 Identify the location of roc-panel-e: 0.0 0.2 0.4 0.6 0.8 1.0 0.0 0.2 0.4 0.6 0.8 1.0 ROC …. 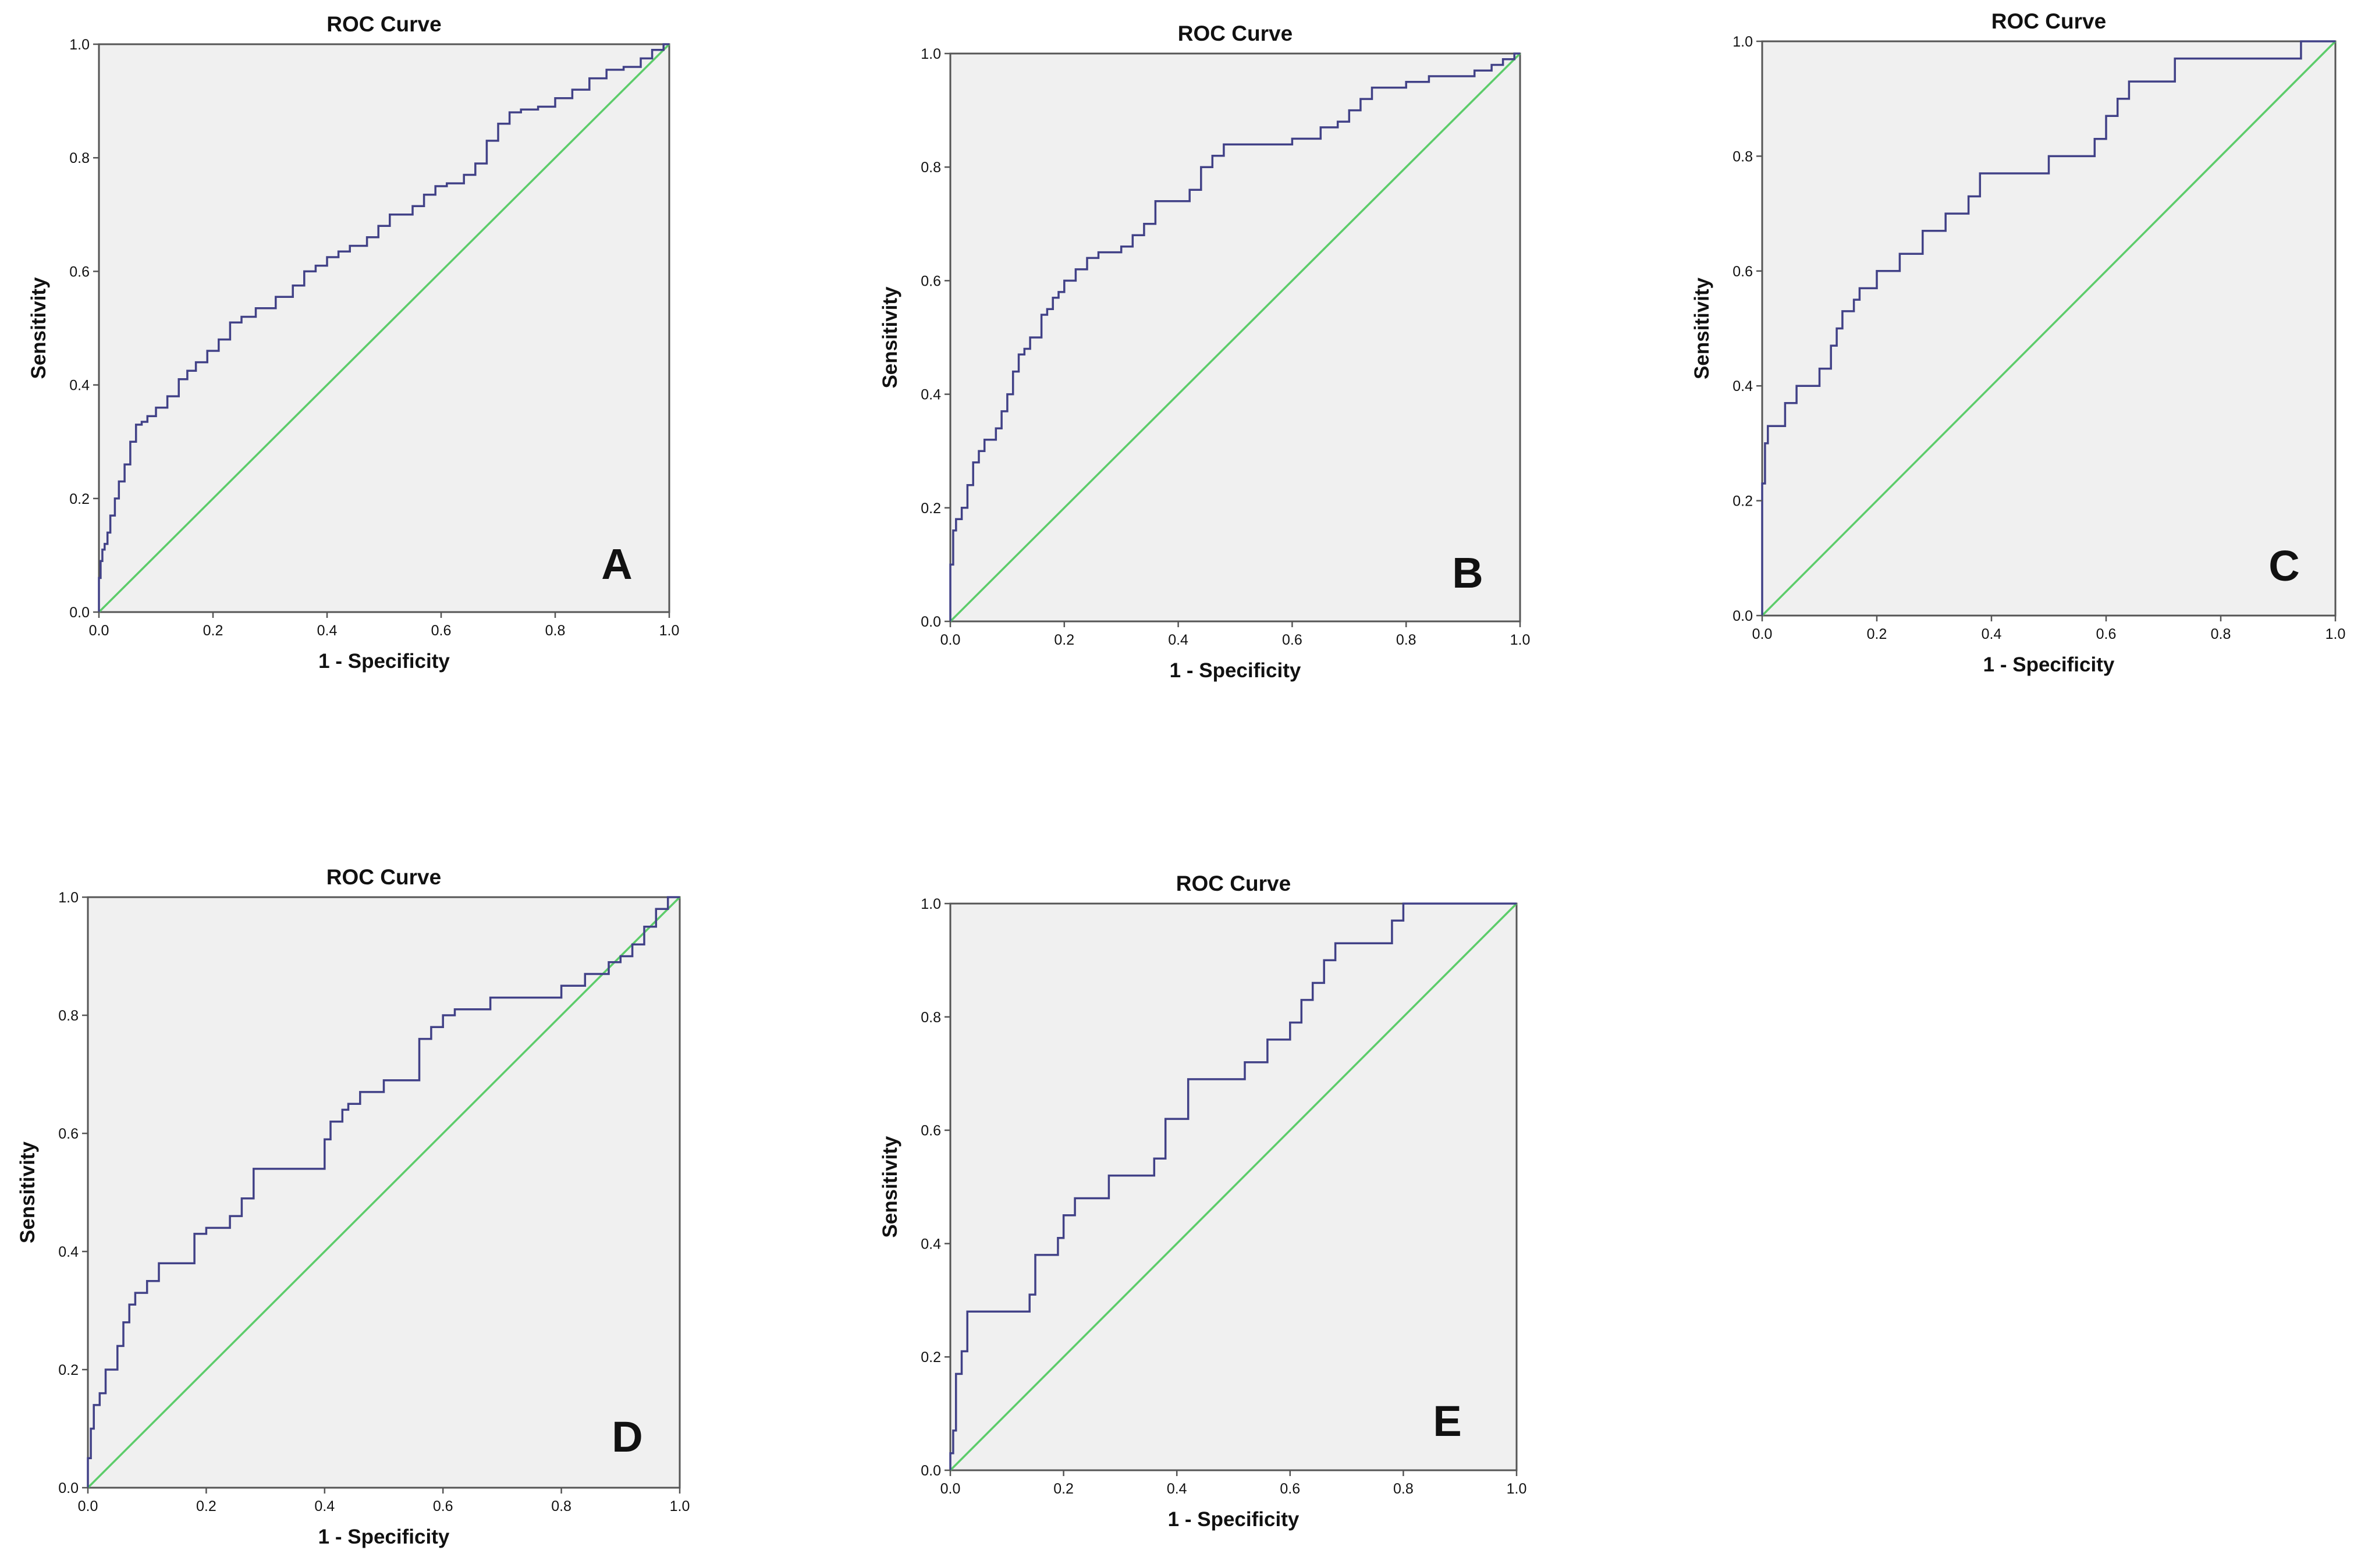
(1202, 1201).